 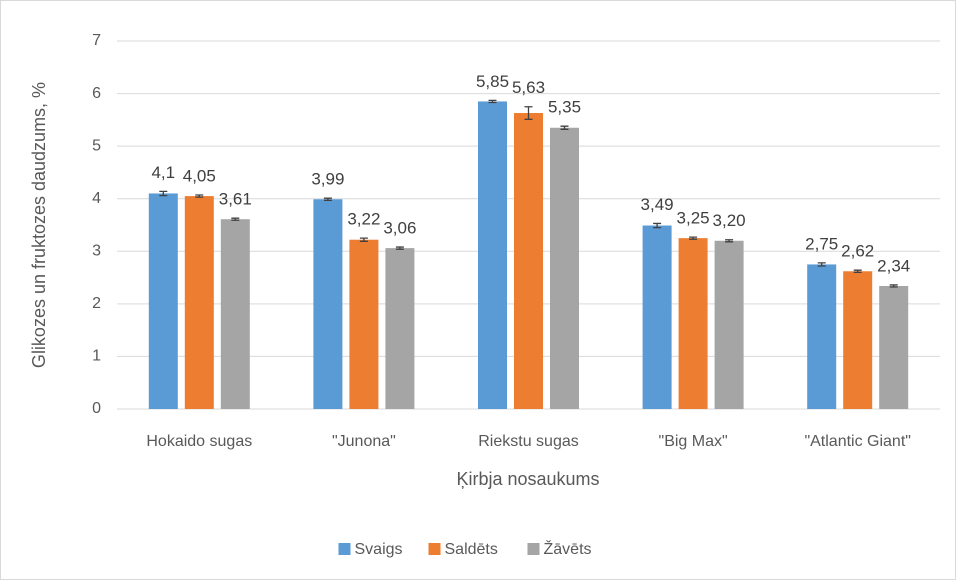 What do you see at coordinates (857, 441) in the screenshot?
I see `x-tick-label: "Atlantic Giant"` at bounding box center [857, 441].